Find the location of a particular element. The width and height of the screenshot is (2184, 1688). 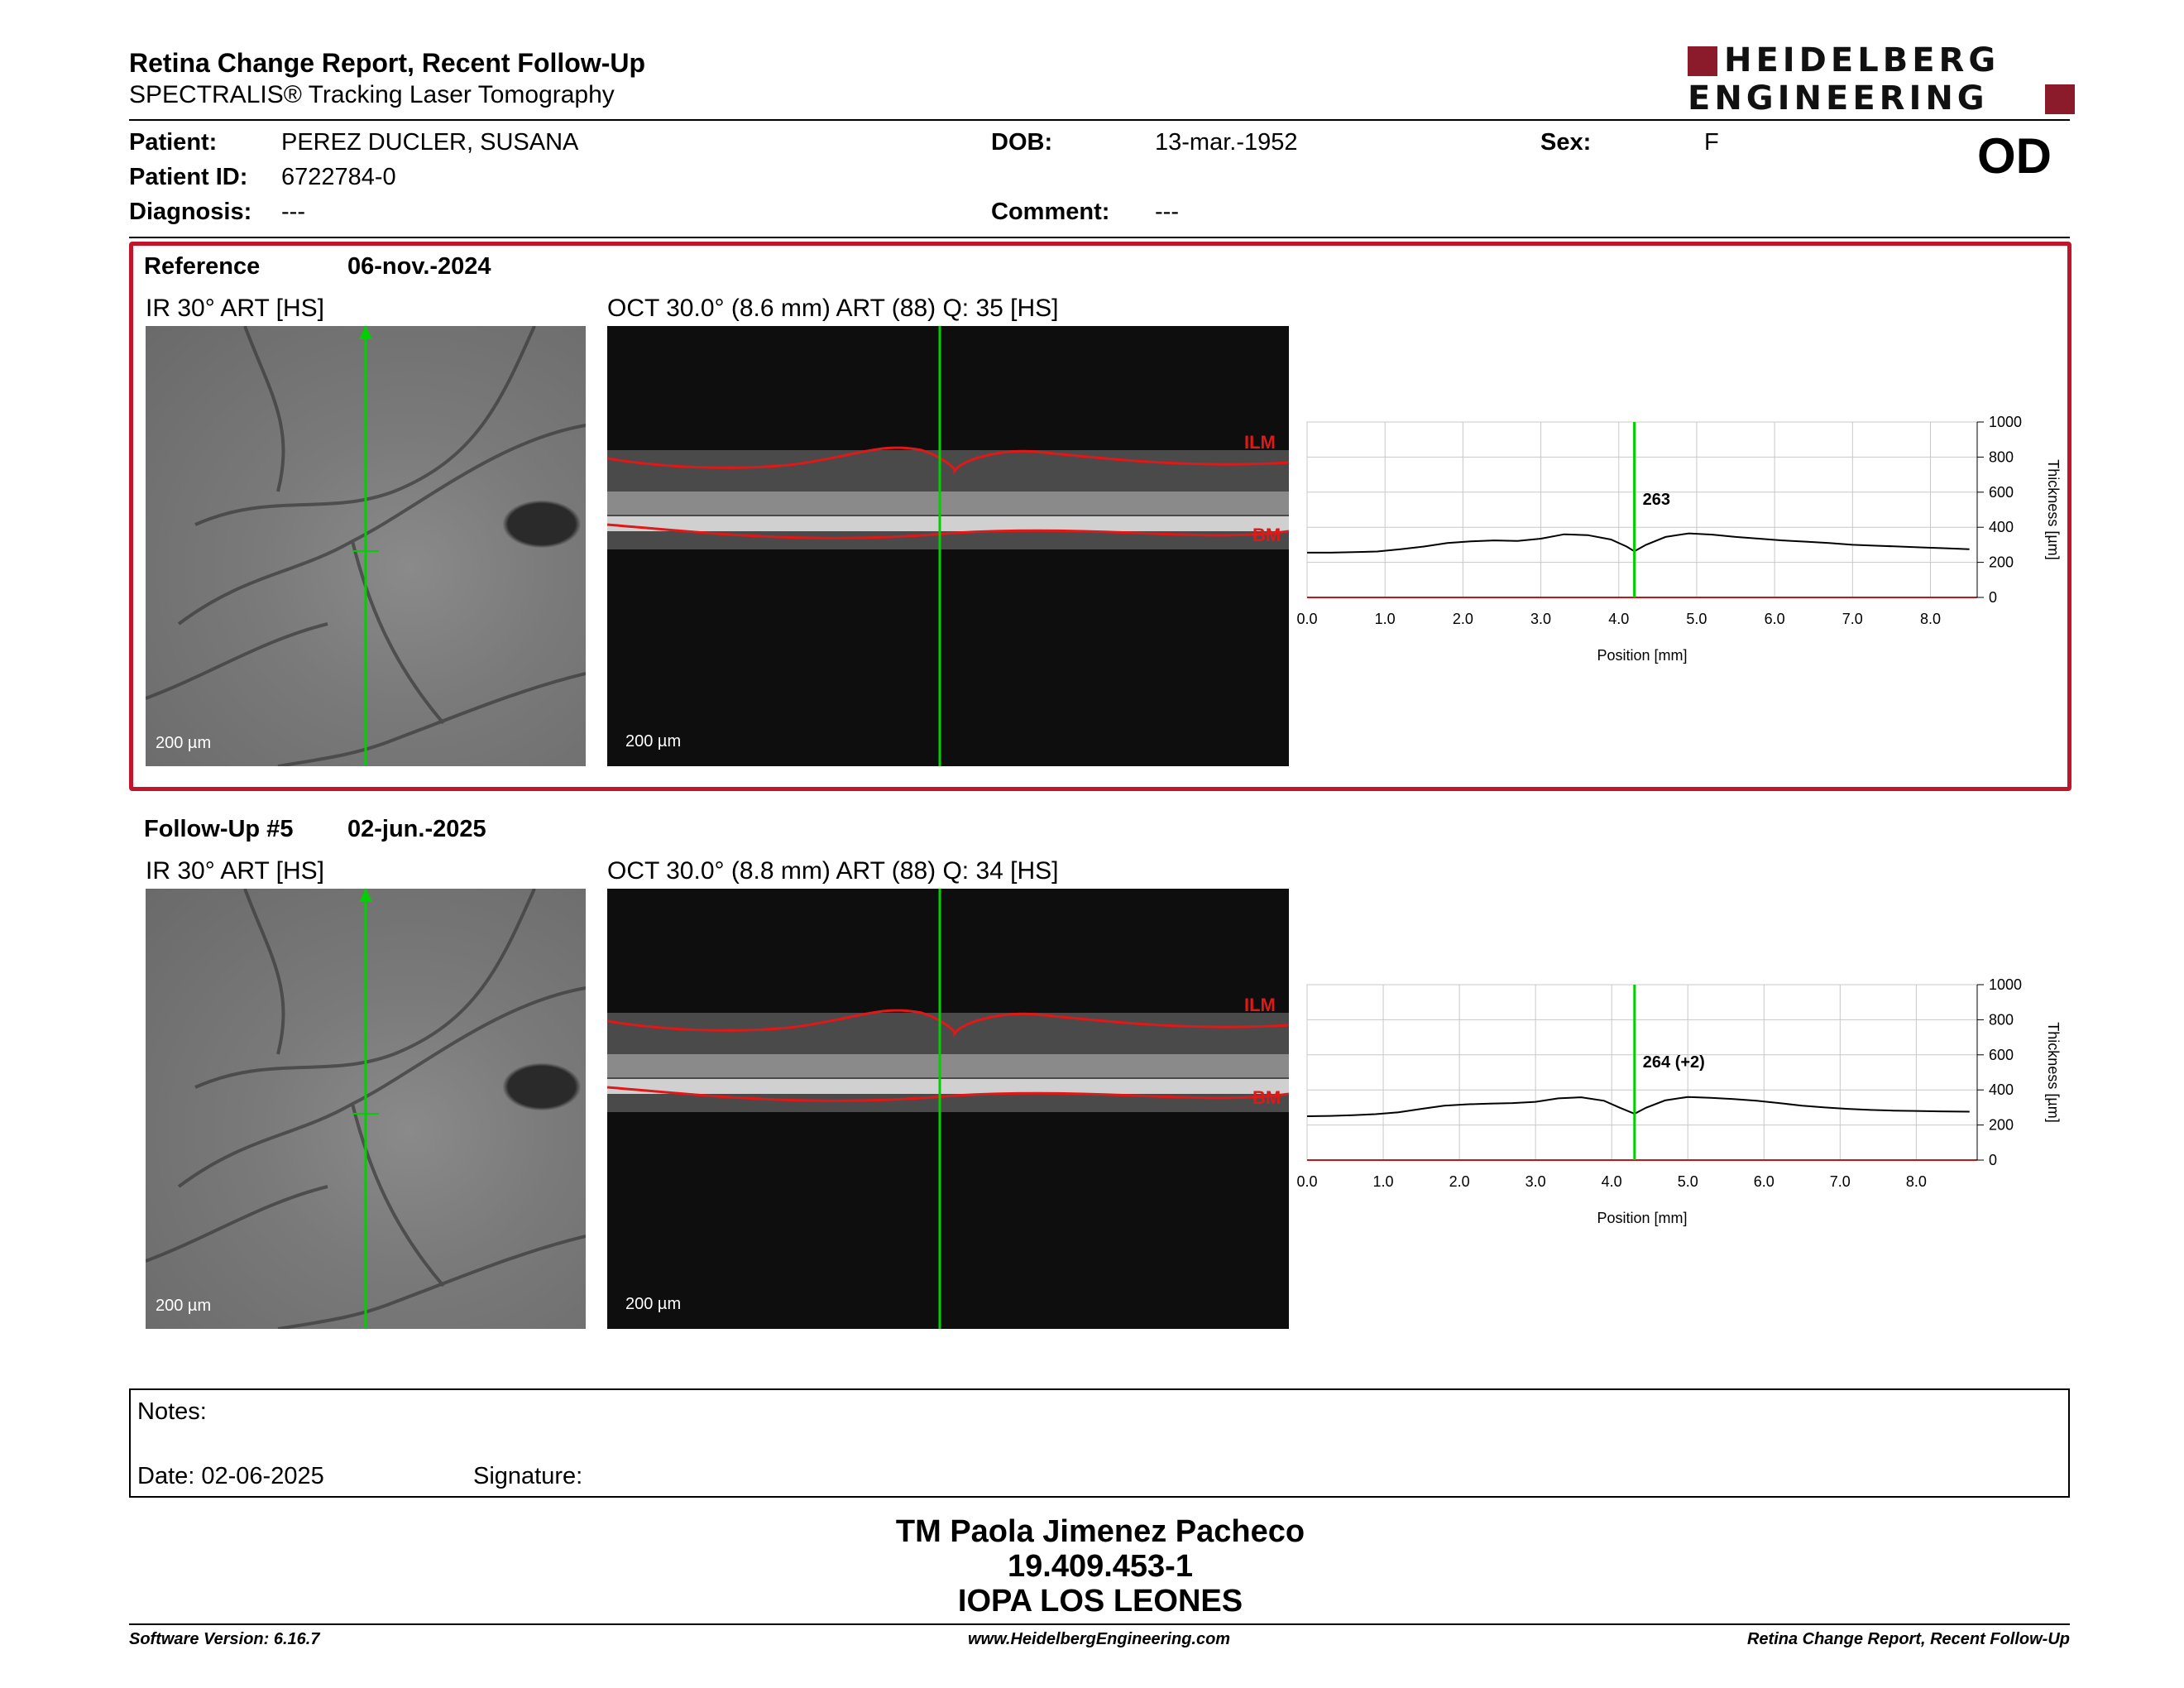

followup-date: 02-jun.-2025 is located at coordinates (416, 829).